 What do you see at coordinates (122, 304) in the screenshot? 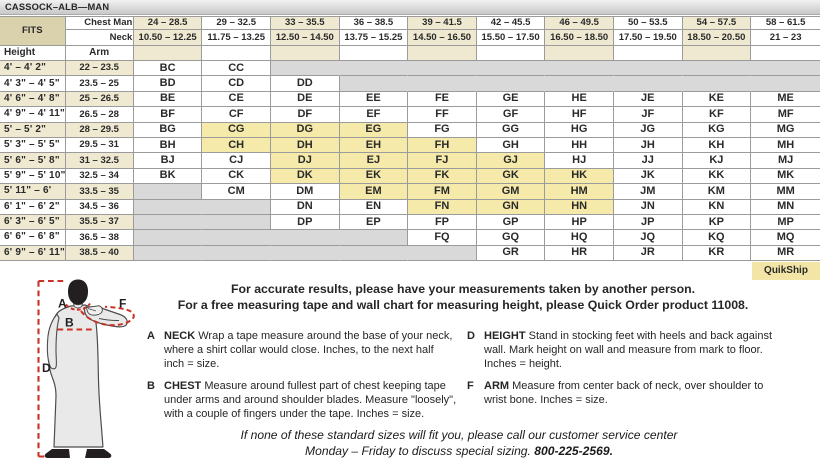
I see `svg-text: F` at bounding box center [122, 304].